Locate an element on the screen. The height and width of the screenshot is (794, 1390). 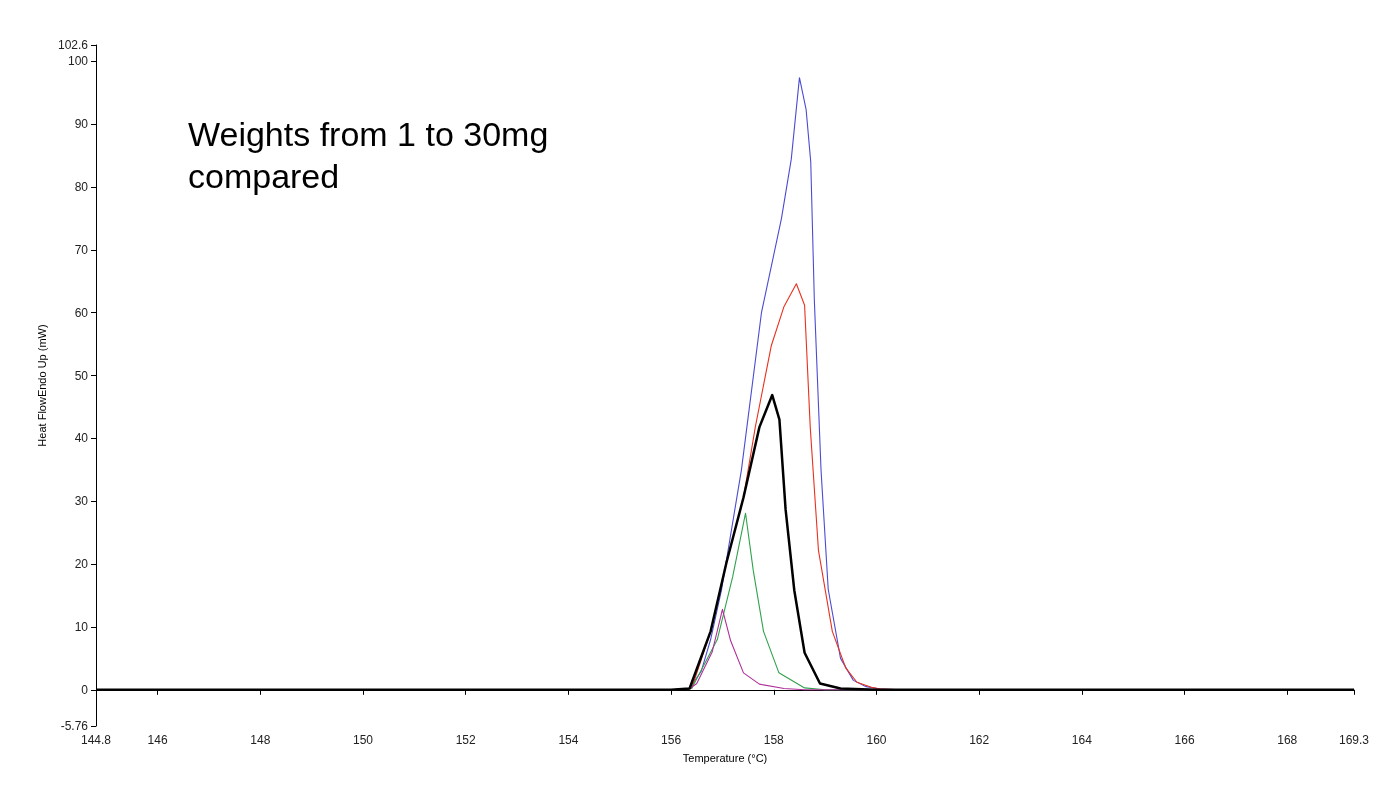
x-tick-label: 150 is located at coordinates (363, 740).